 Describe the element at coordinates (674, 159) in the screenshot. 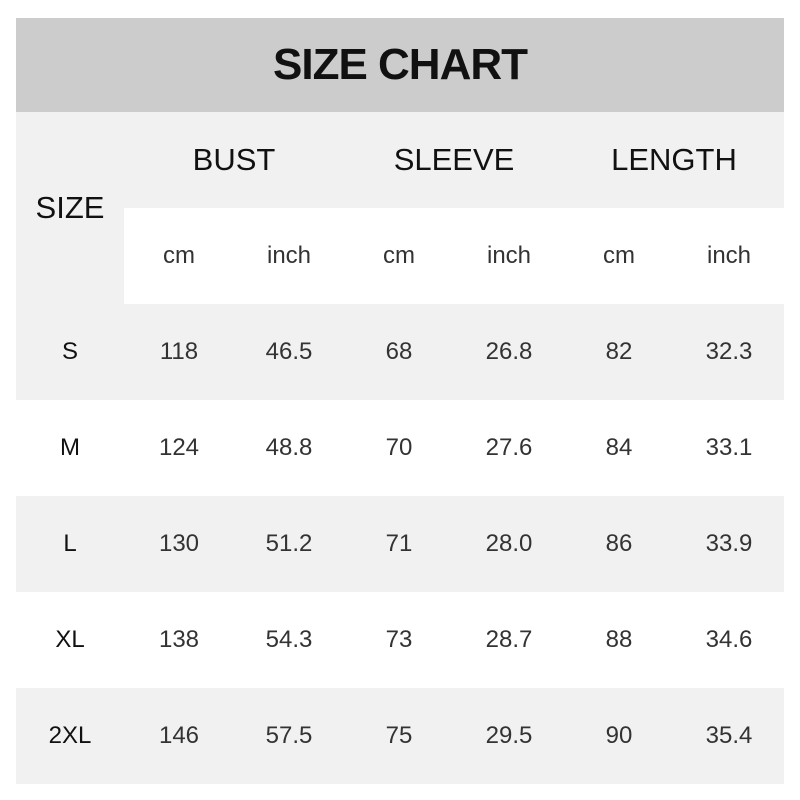

I see `group-header: LENGTH` at that location.